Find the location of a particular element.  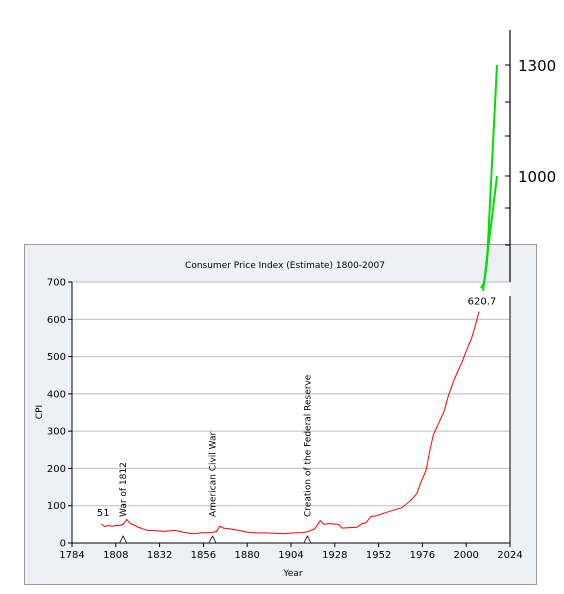

x-tick-label-2000: 2000 is located at coordinates (465, 555).